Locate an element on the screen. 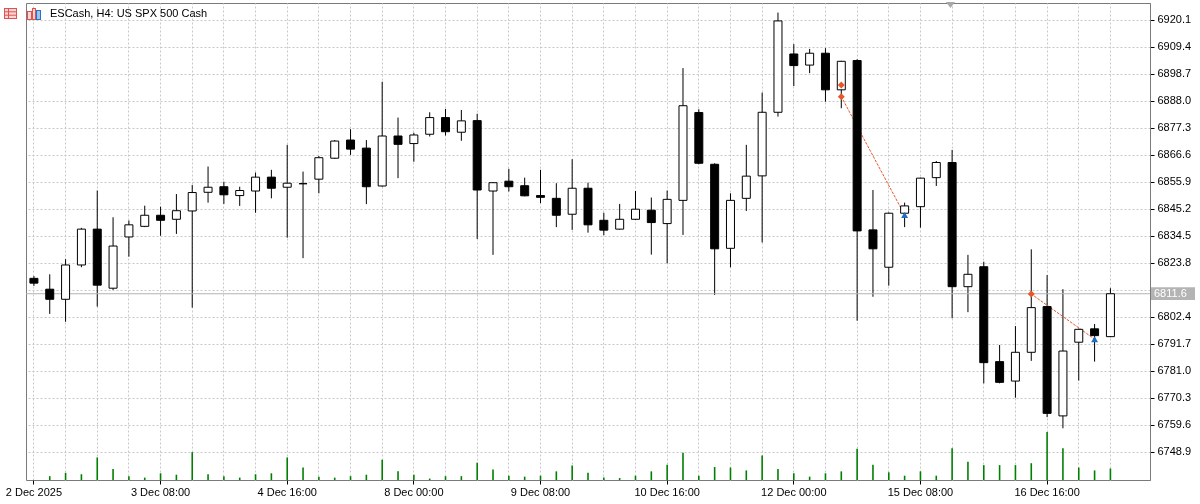  y-tick-label: 6770.3 is located at coordinates (1174, 397).